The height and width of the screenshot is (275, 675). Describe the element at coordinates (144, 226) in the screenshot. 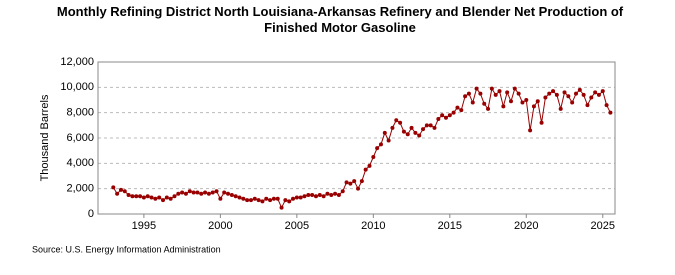

I see `x-tick-label: 1995` at that location.